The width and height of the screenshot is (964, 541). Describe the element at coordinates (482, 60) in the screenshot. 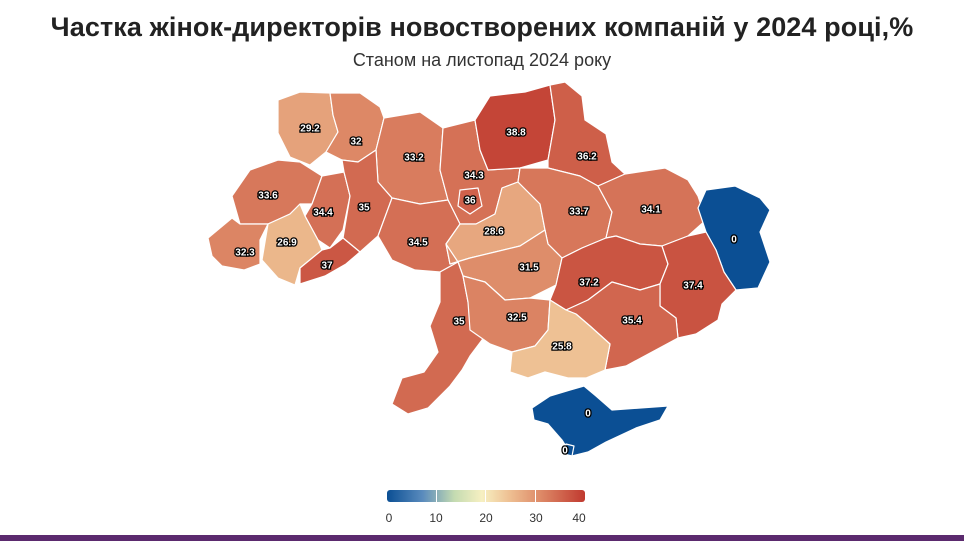

I see `chart-subtitle: Станом на листопад 2024 року` at that location.